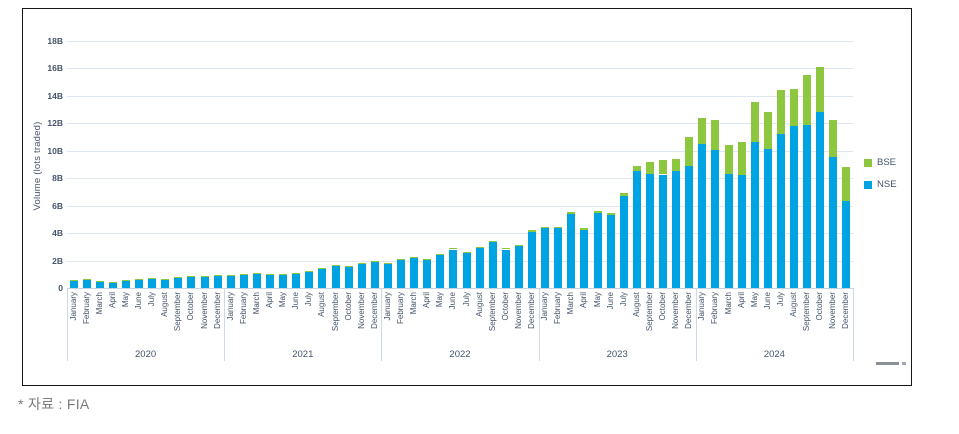 Image resolution: width=959 pixels, height=434 pixels. What do you see at coordinates (880, 162) in the screenshot?
I see `legend-item-bse: BSE` at bounding box center [880, 162].